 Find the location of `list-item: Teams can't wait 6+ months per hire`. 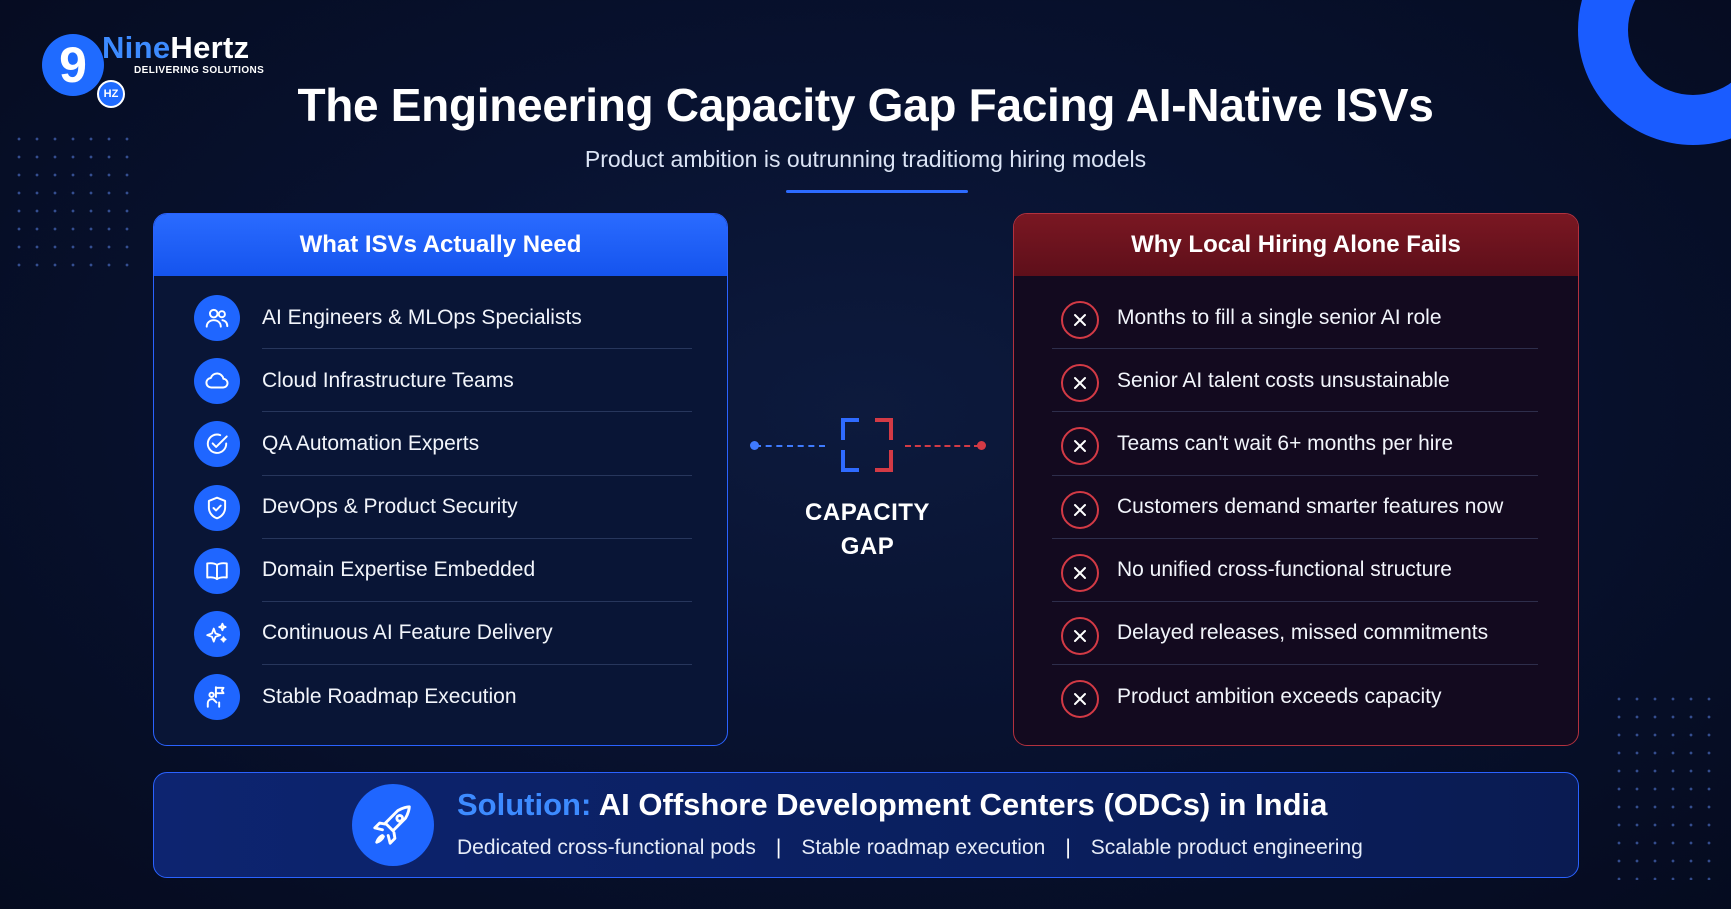

list-item: Teams can't wait 6+ months per hire is located at coordinates (1296, 444).